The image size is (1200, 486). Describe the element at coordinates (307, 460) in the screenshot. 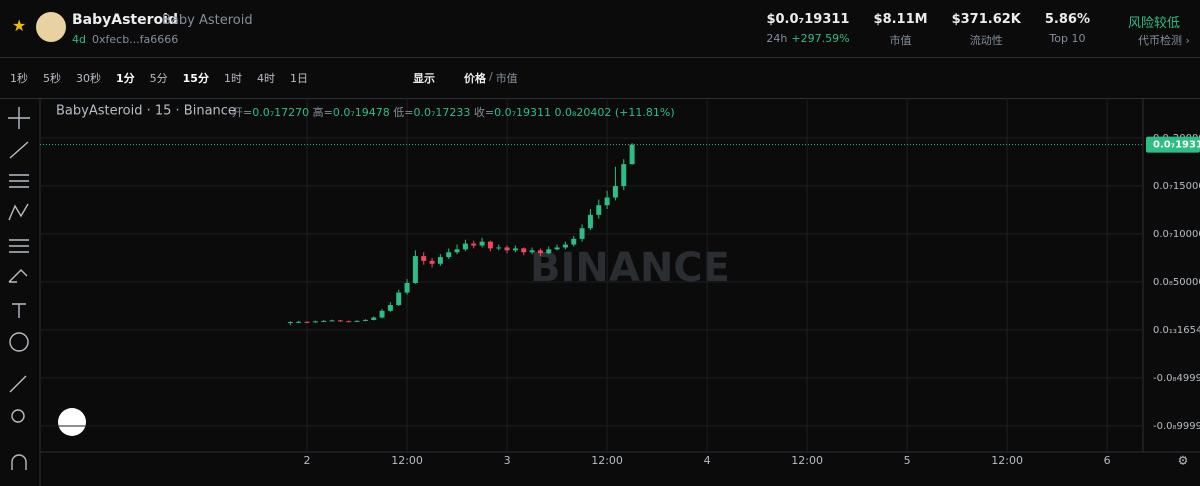

I see `x-tick-label: 2` at that location.